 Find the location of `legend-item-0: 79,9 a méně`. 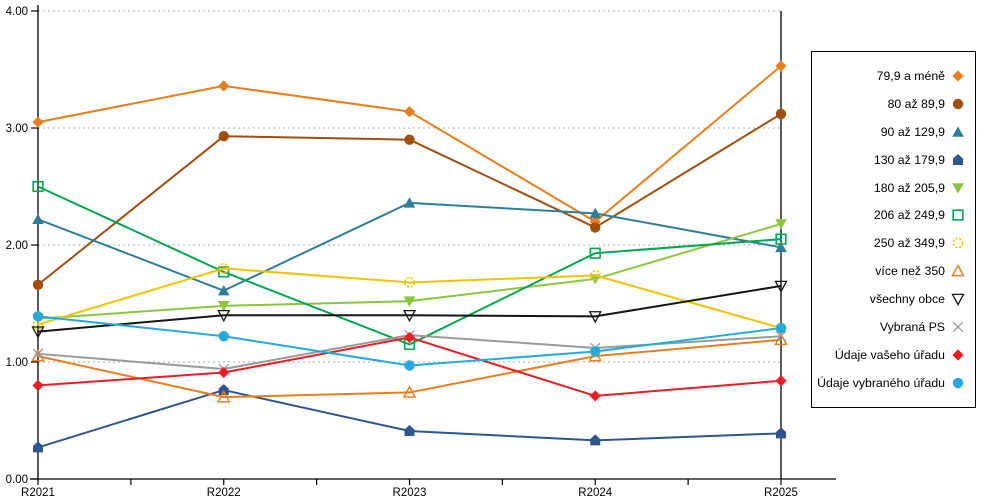

legend-item-0: 79,9 a méně is located at coordinates (893, 76).